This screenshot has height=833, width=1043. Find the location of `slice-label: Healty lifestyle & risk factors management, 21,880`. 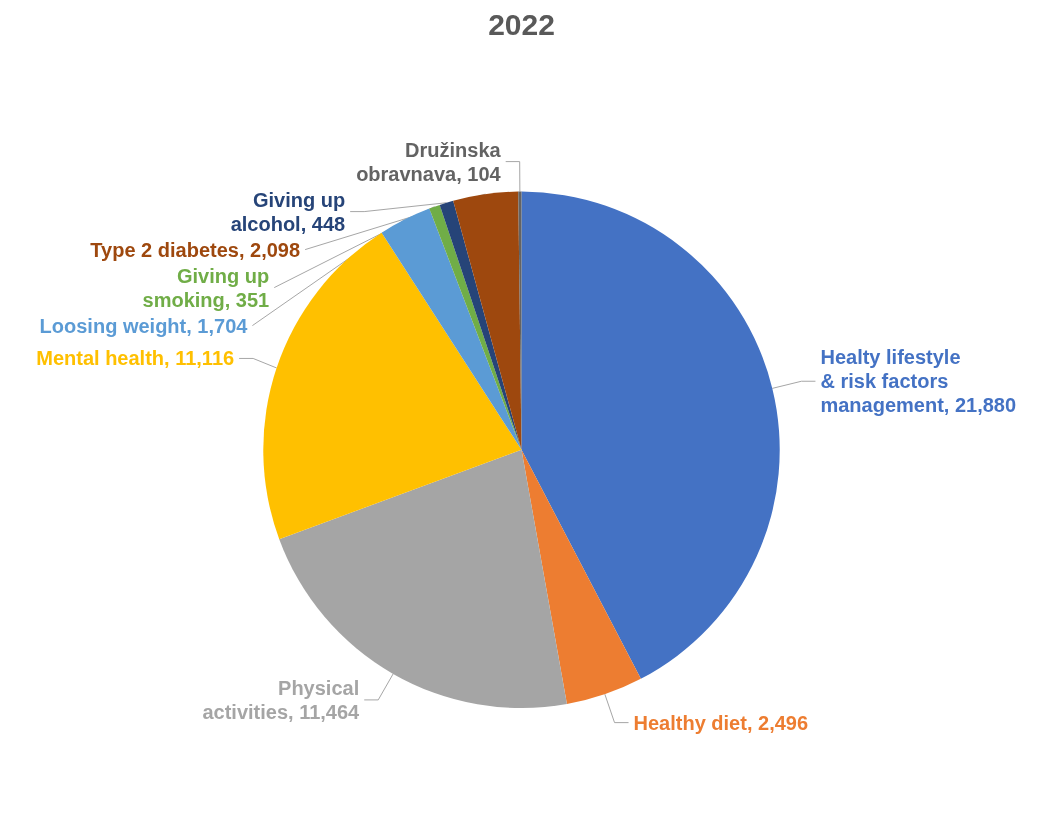

slice-label: Healty lifestyle & risk factors management, 21,880 is located at coordinates (918, 381).